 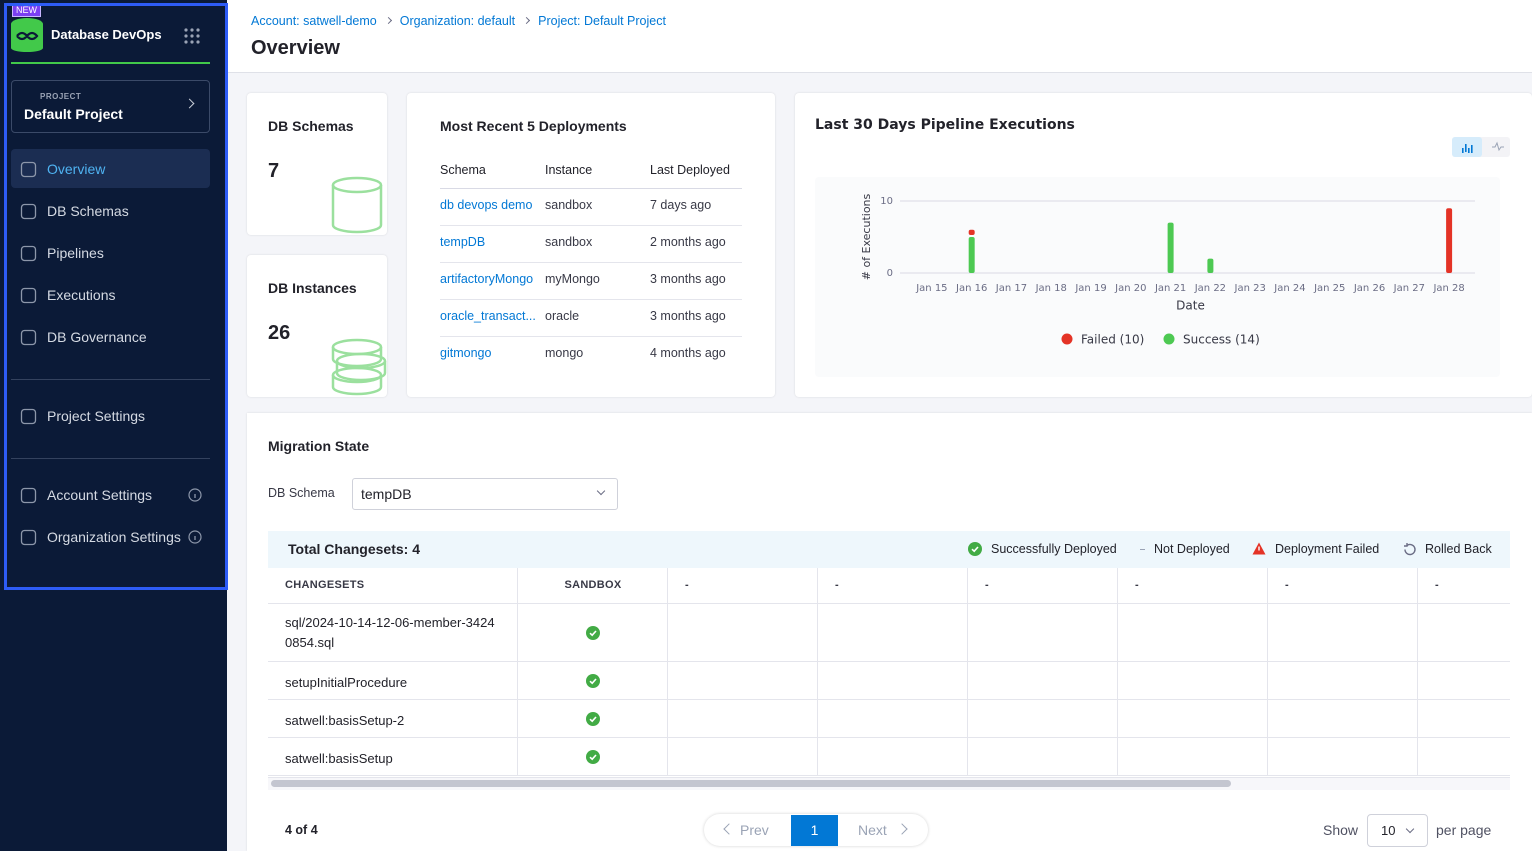 What do you see at coordinates (312, 288) in the screenshot?
I see `card-label: DB Instances` at bounding box center [312, 288].